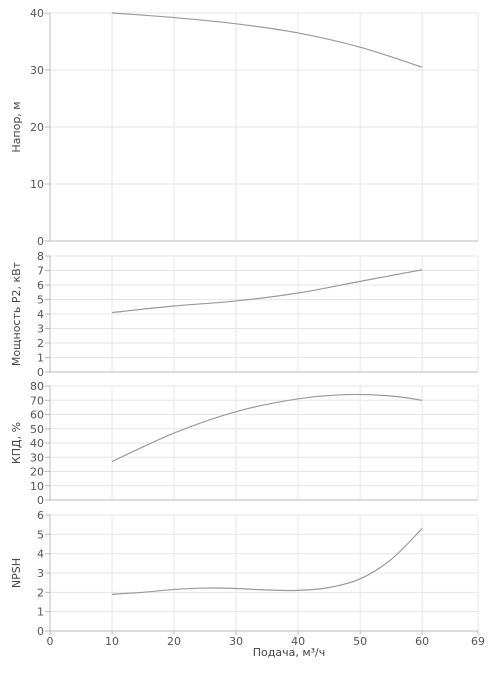 The height and width of the screenshot is (680, 490). Describe the element at coordinates (16, 126) in the screenshot. I see `y-axis-label: Напор, м` at that location.